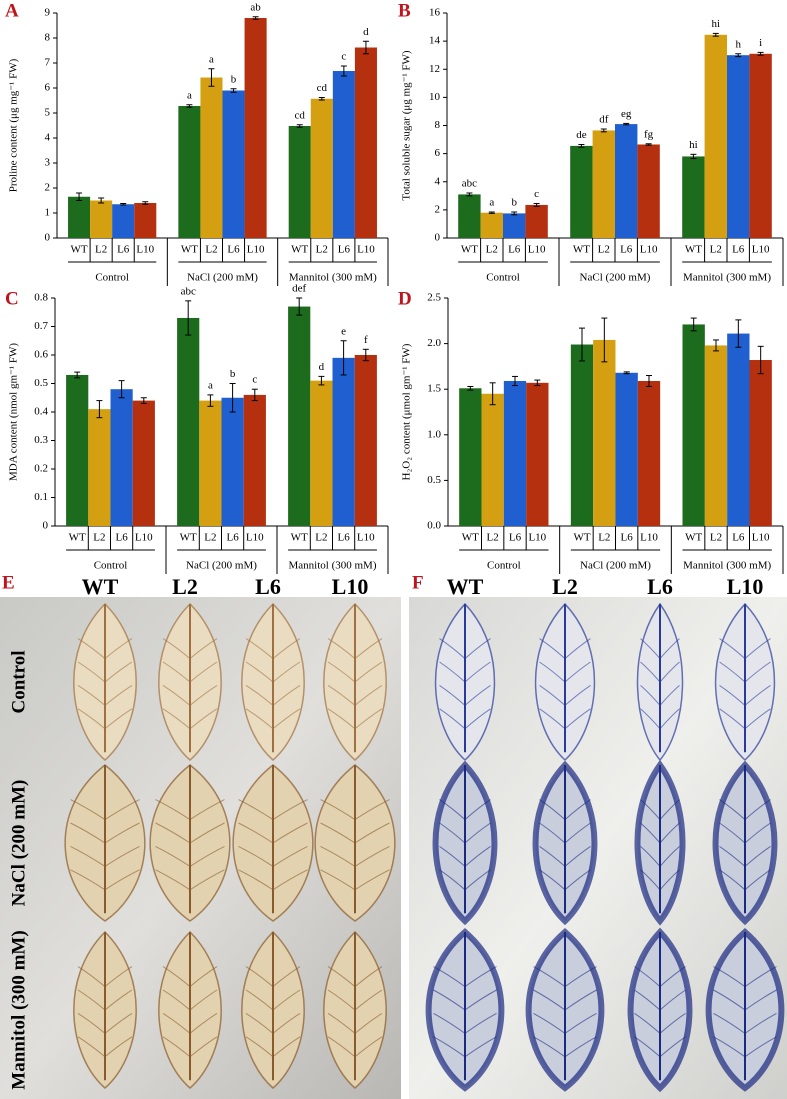 The image size is (787, 1099). I want to click on significance-letter: de, so click(581, 135).